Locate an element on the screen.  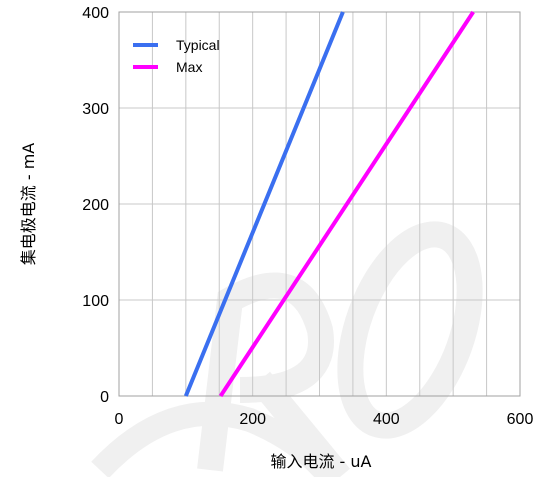
y-tick-label: 400 is located at coordinates (95, 13).